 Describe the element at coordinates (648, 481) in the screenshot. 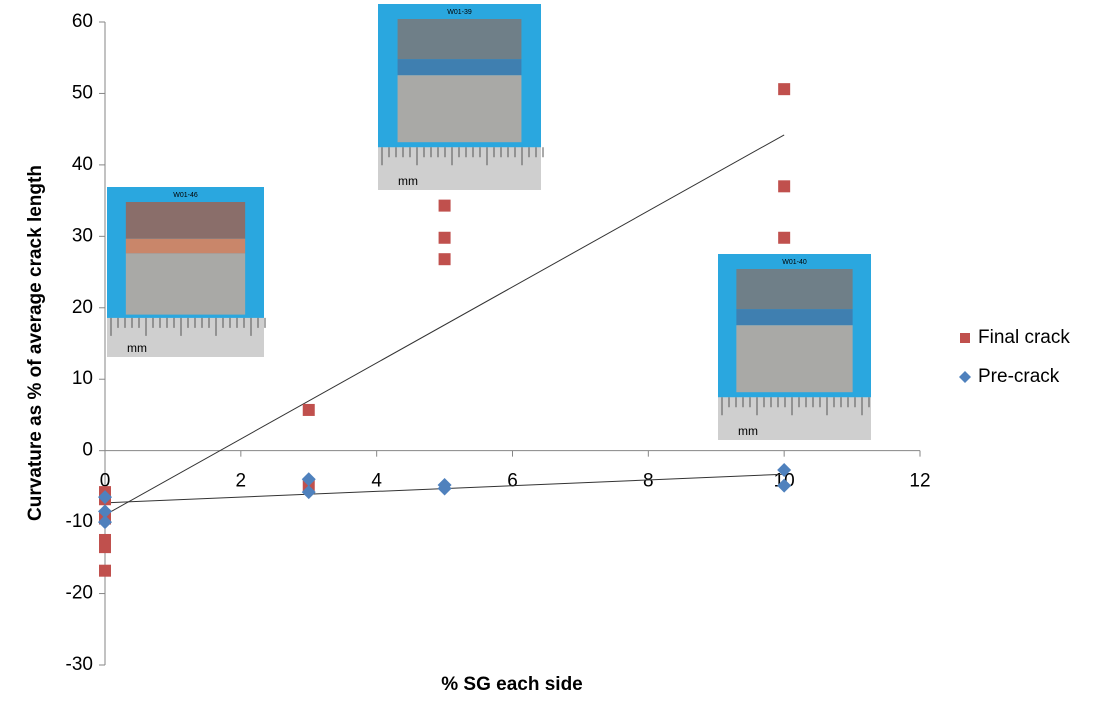

I see `x-tick-label: 8` at that location.